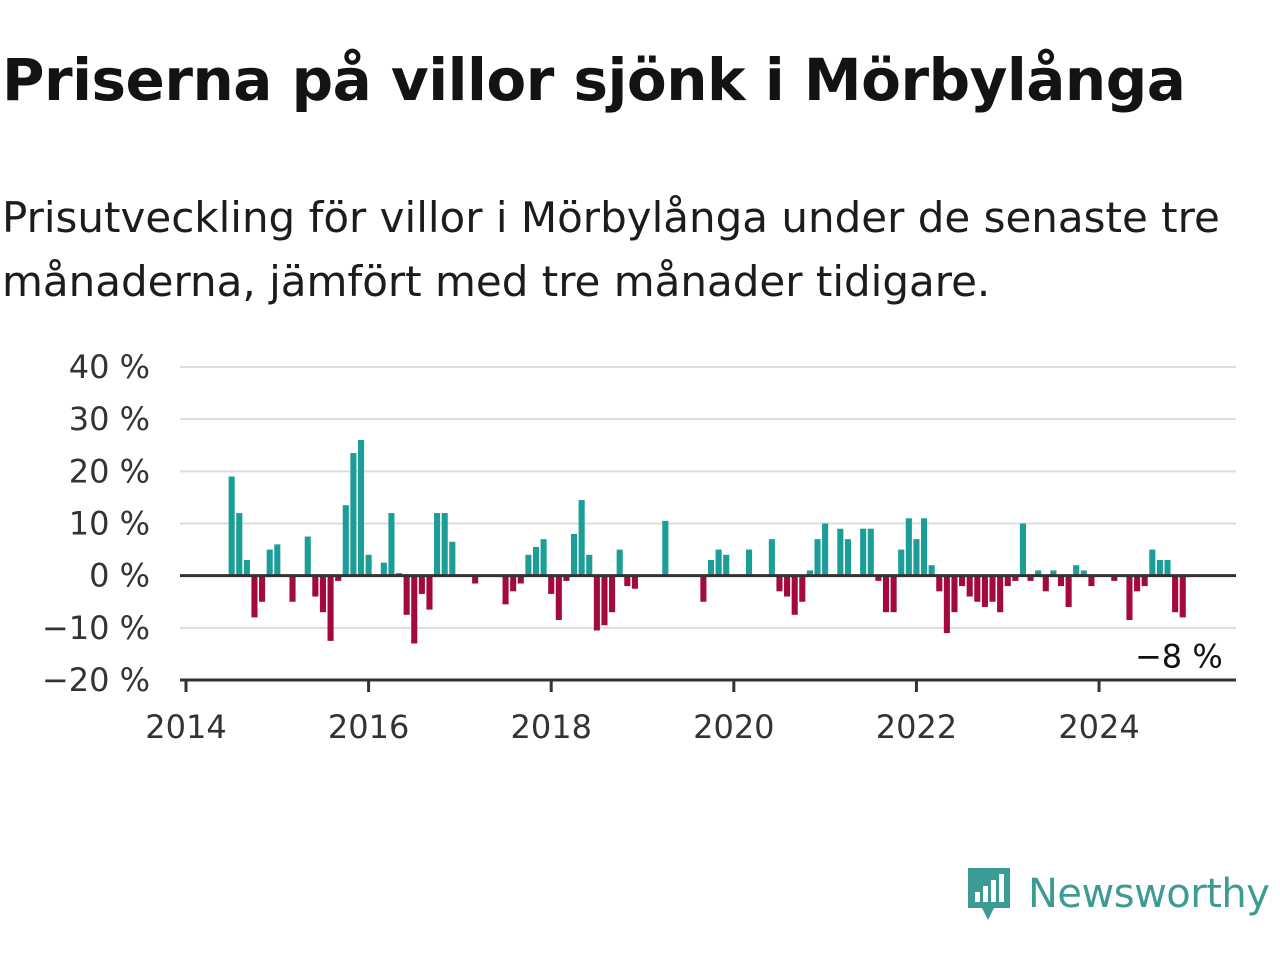 This screenshot has height=960, width=1280. I want to click on annotations: −8 %, so click(1179, 656).